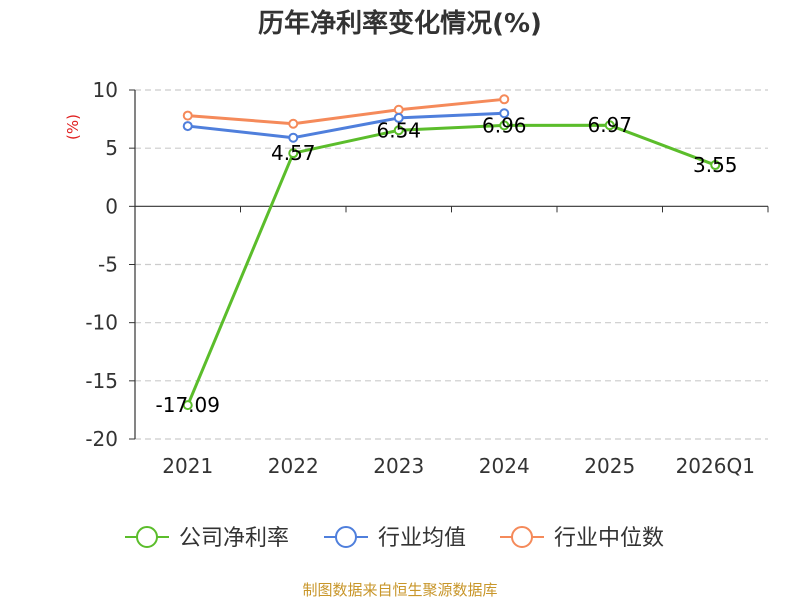  I want to click on data-label: -17.09, so click(188, 405).